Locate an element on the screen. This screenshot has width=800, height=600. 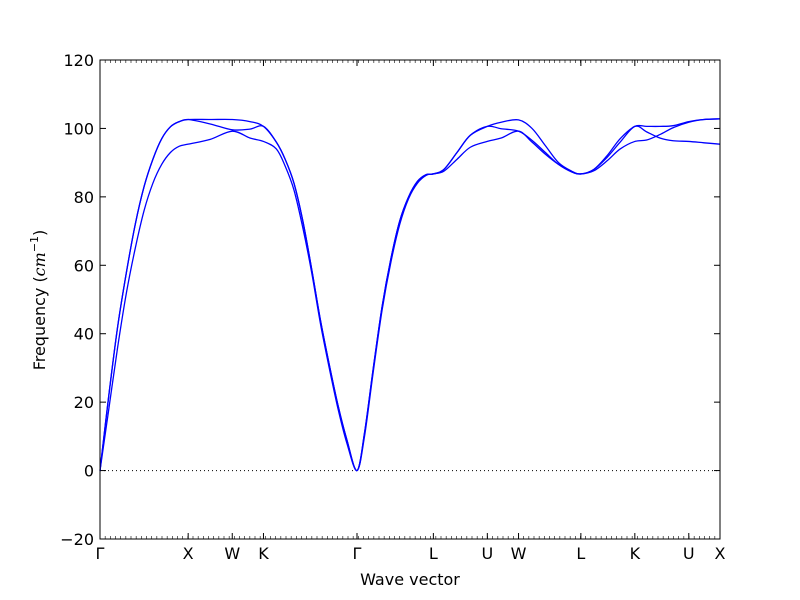
y-tick-label: 100 is located at coordinates (78, 128).